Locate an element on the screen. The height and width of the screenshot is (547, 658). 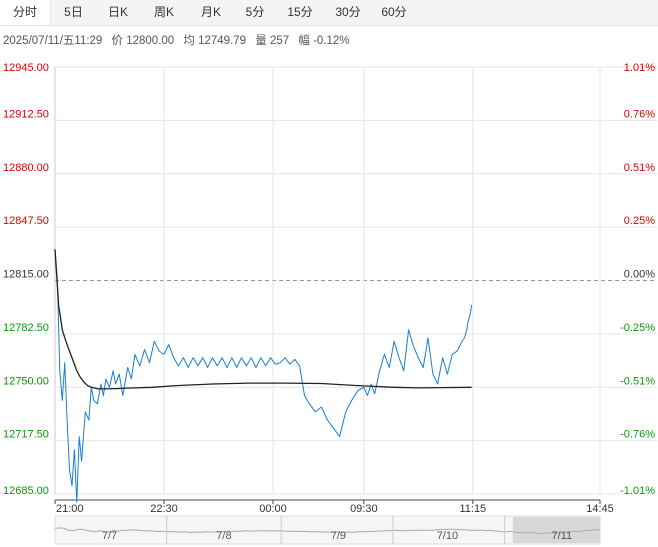
tab-4: 月K is located at coordinates (210, 12).